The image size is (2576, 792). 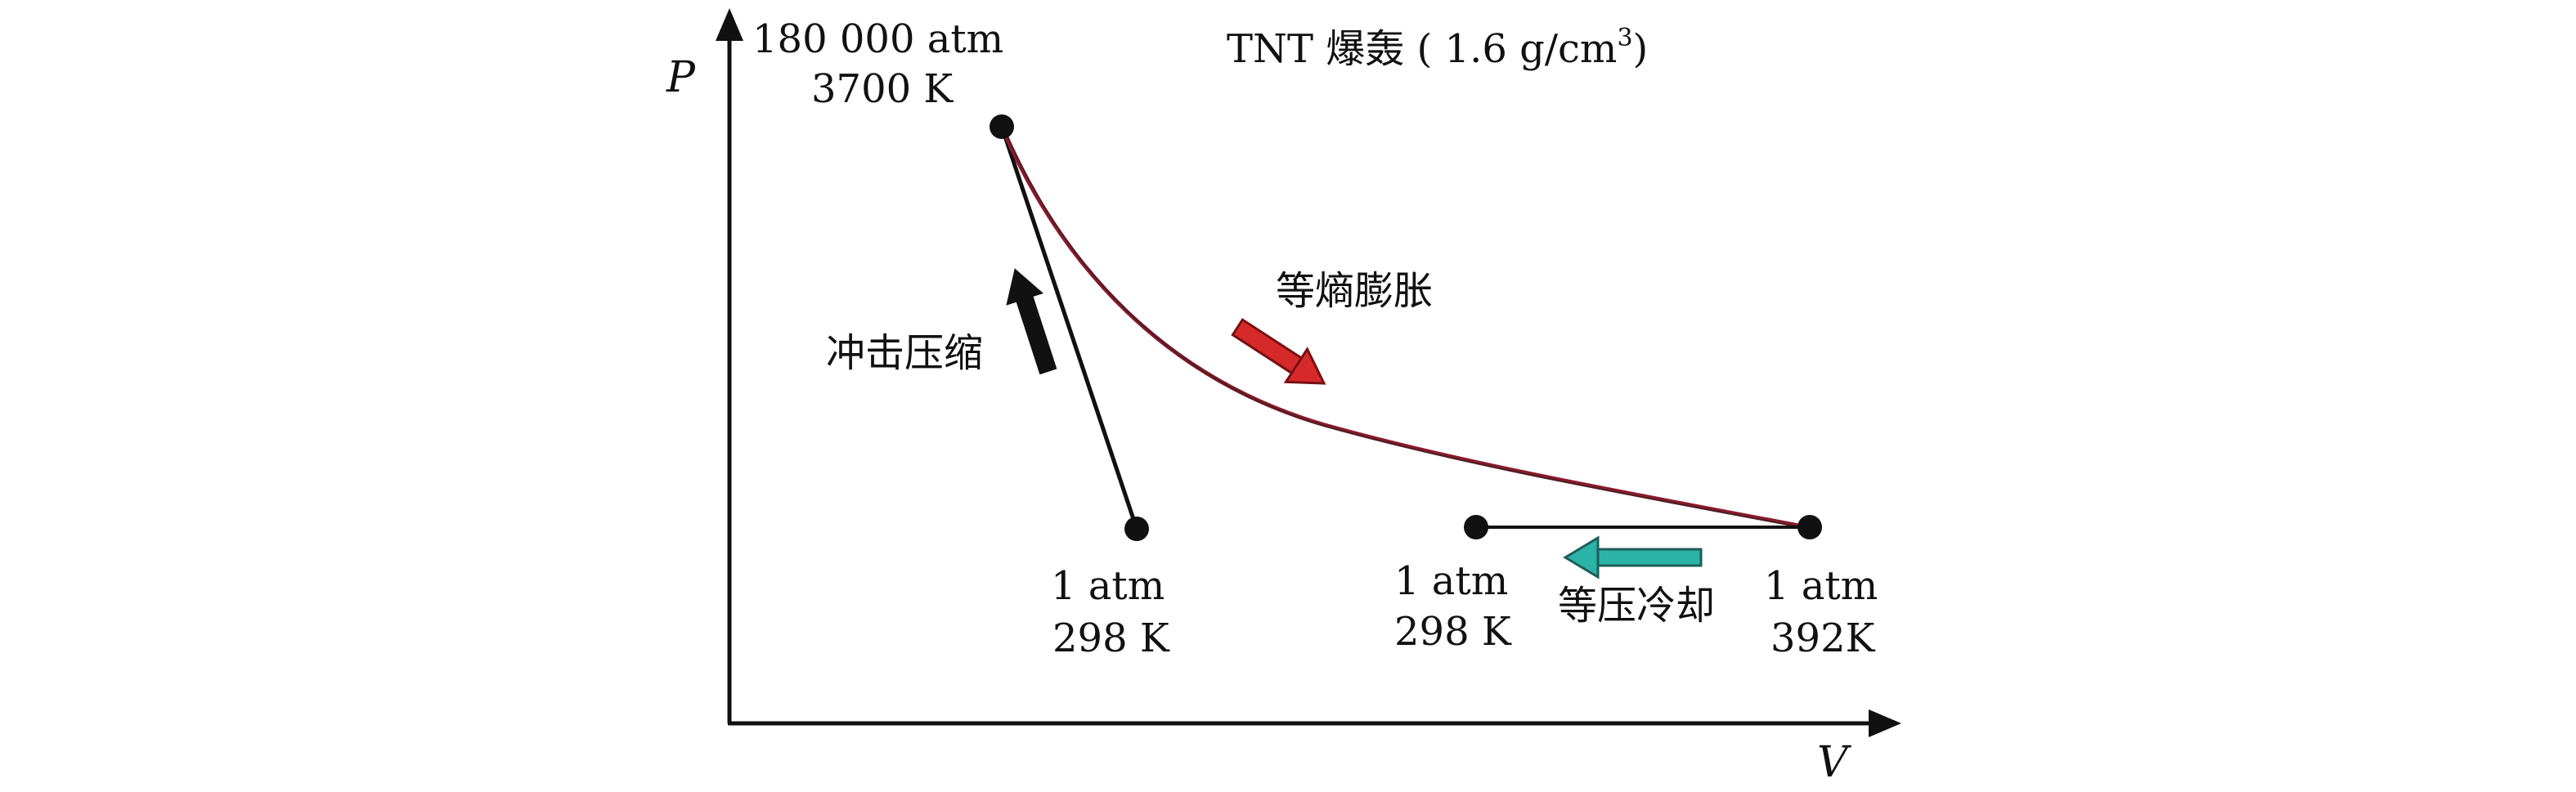 What do you see at coordinates (1834, 762) in the screenshot?
I see `x-axis-label: V` at bounding box center [1834, 762].